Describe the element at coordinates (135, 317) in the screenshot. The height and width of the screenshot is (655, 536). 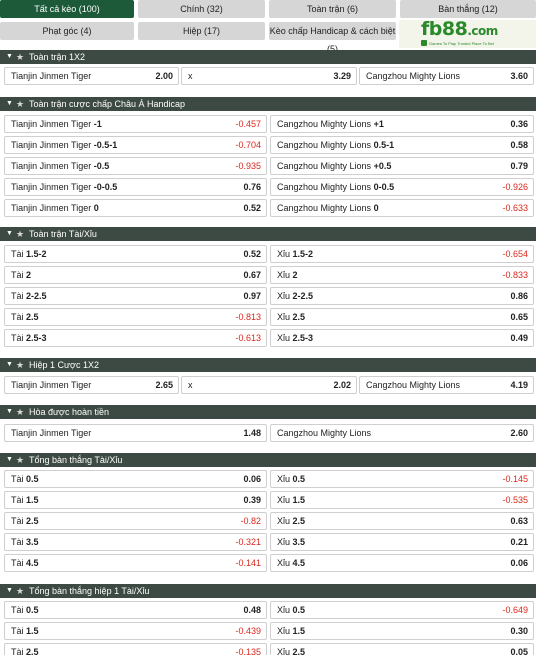
I see `odds-cell: Tài 2.5 -0.813` at that location.